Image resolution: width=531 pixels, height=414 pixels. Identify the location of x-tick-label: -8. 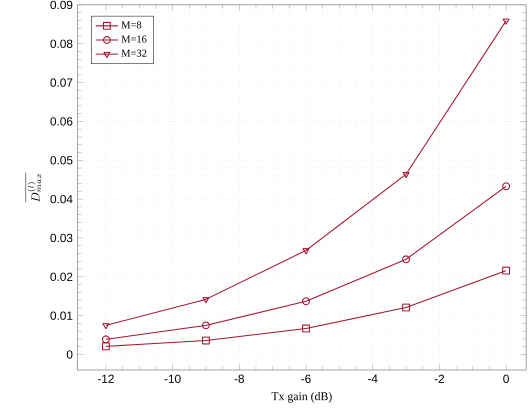
(239, 378).